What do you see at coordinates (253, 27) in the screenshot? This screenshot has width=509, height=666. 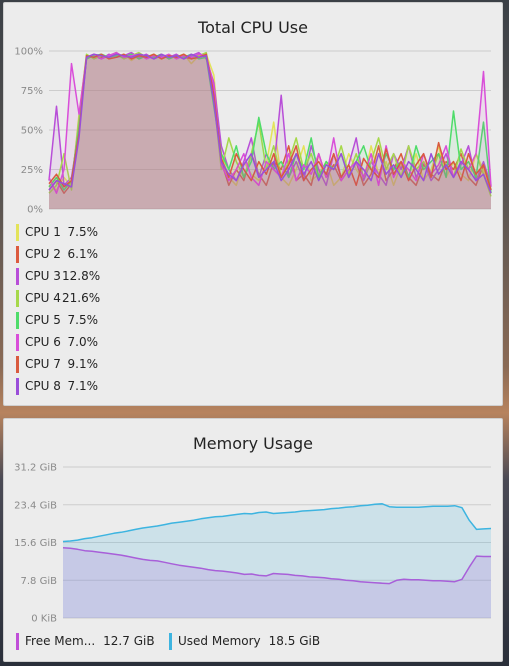 I see `cpu-panel-title: Total CPU Use` at bounding box center [253, 27].